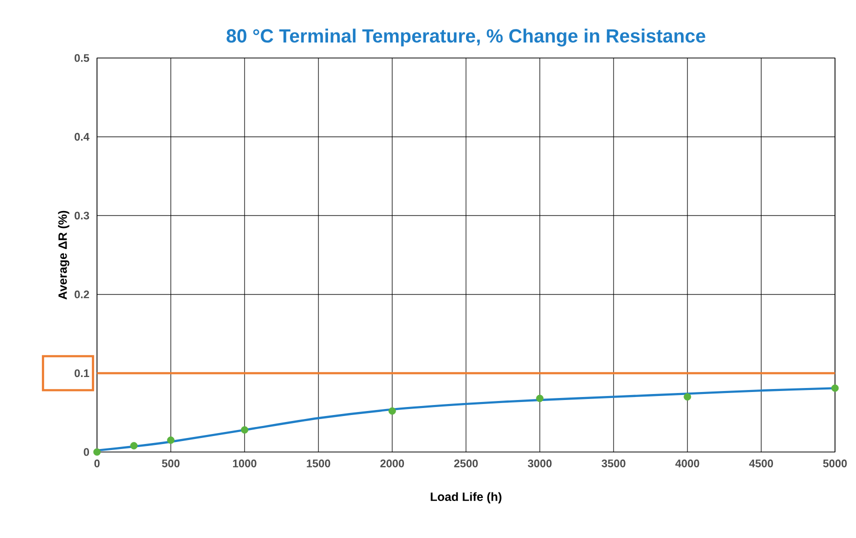 Image resolution: width=856 pixels, height=538 pixels. I want to click on x-tick-label: 2500, so click(466, 464).